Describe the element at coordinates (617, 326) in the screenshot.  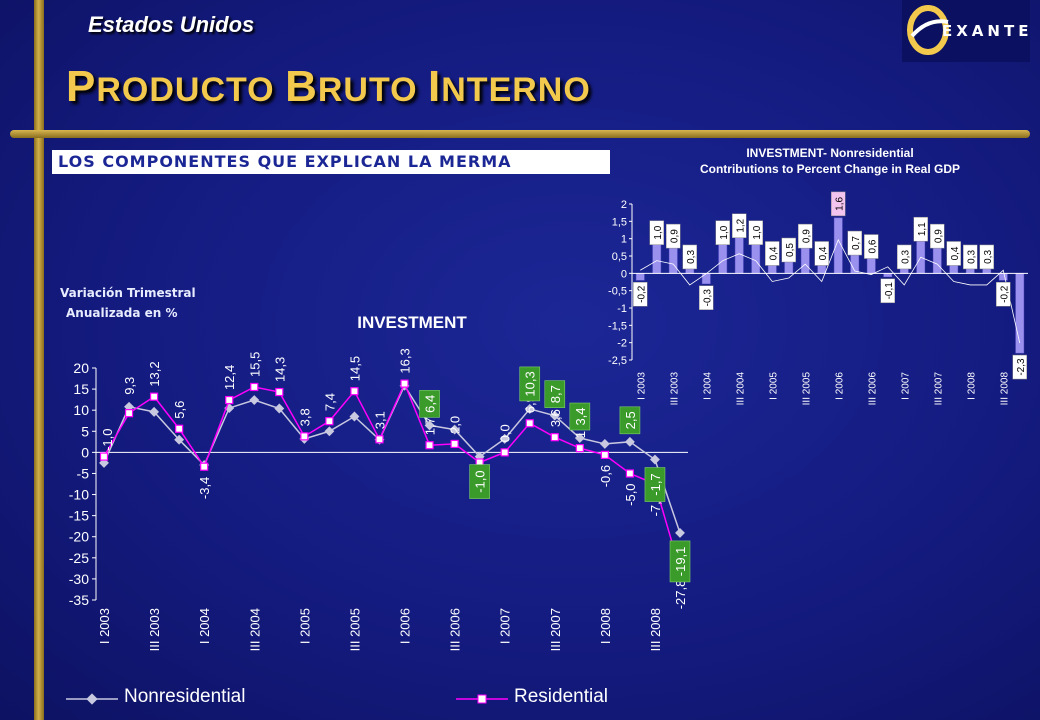
I see `inset-y-tick-label: -1,5` at that location.